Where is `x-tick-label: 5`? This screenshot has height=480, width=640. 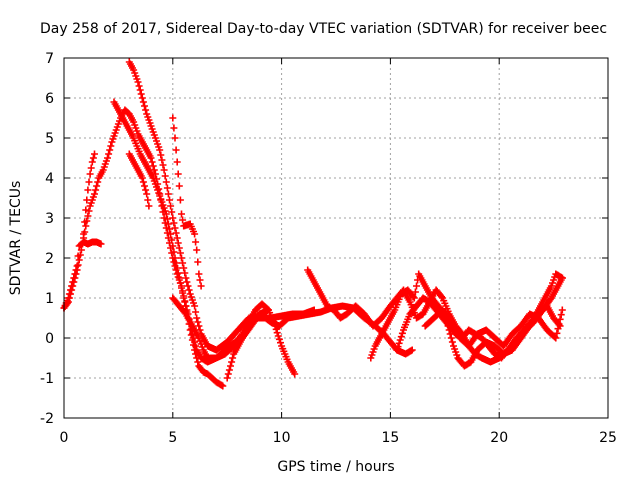 x-tick-label: 5 is located at coordinates (172, 438).